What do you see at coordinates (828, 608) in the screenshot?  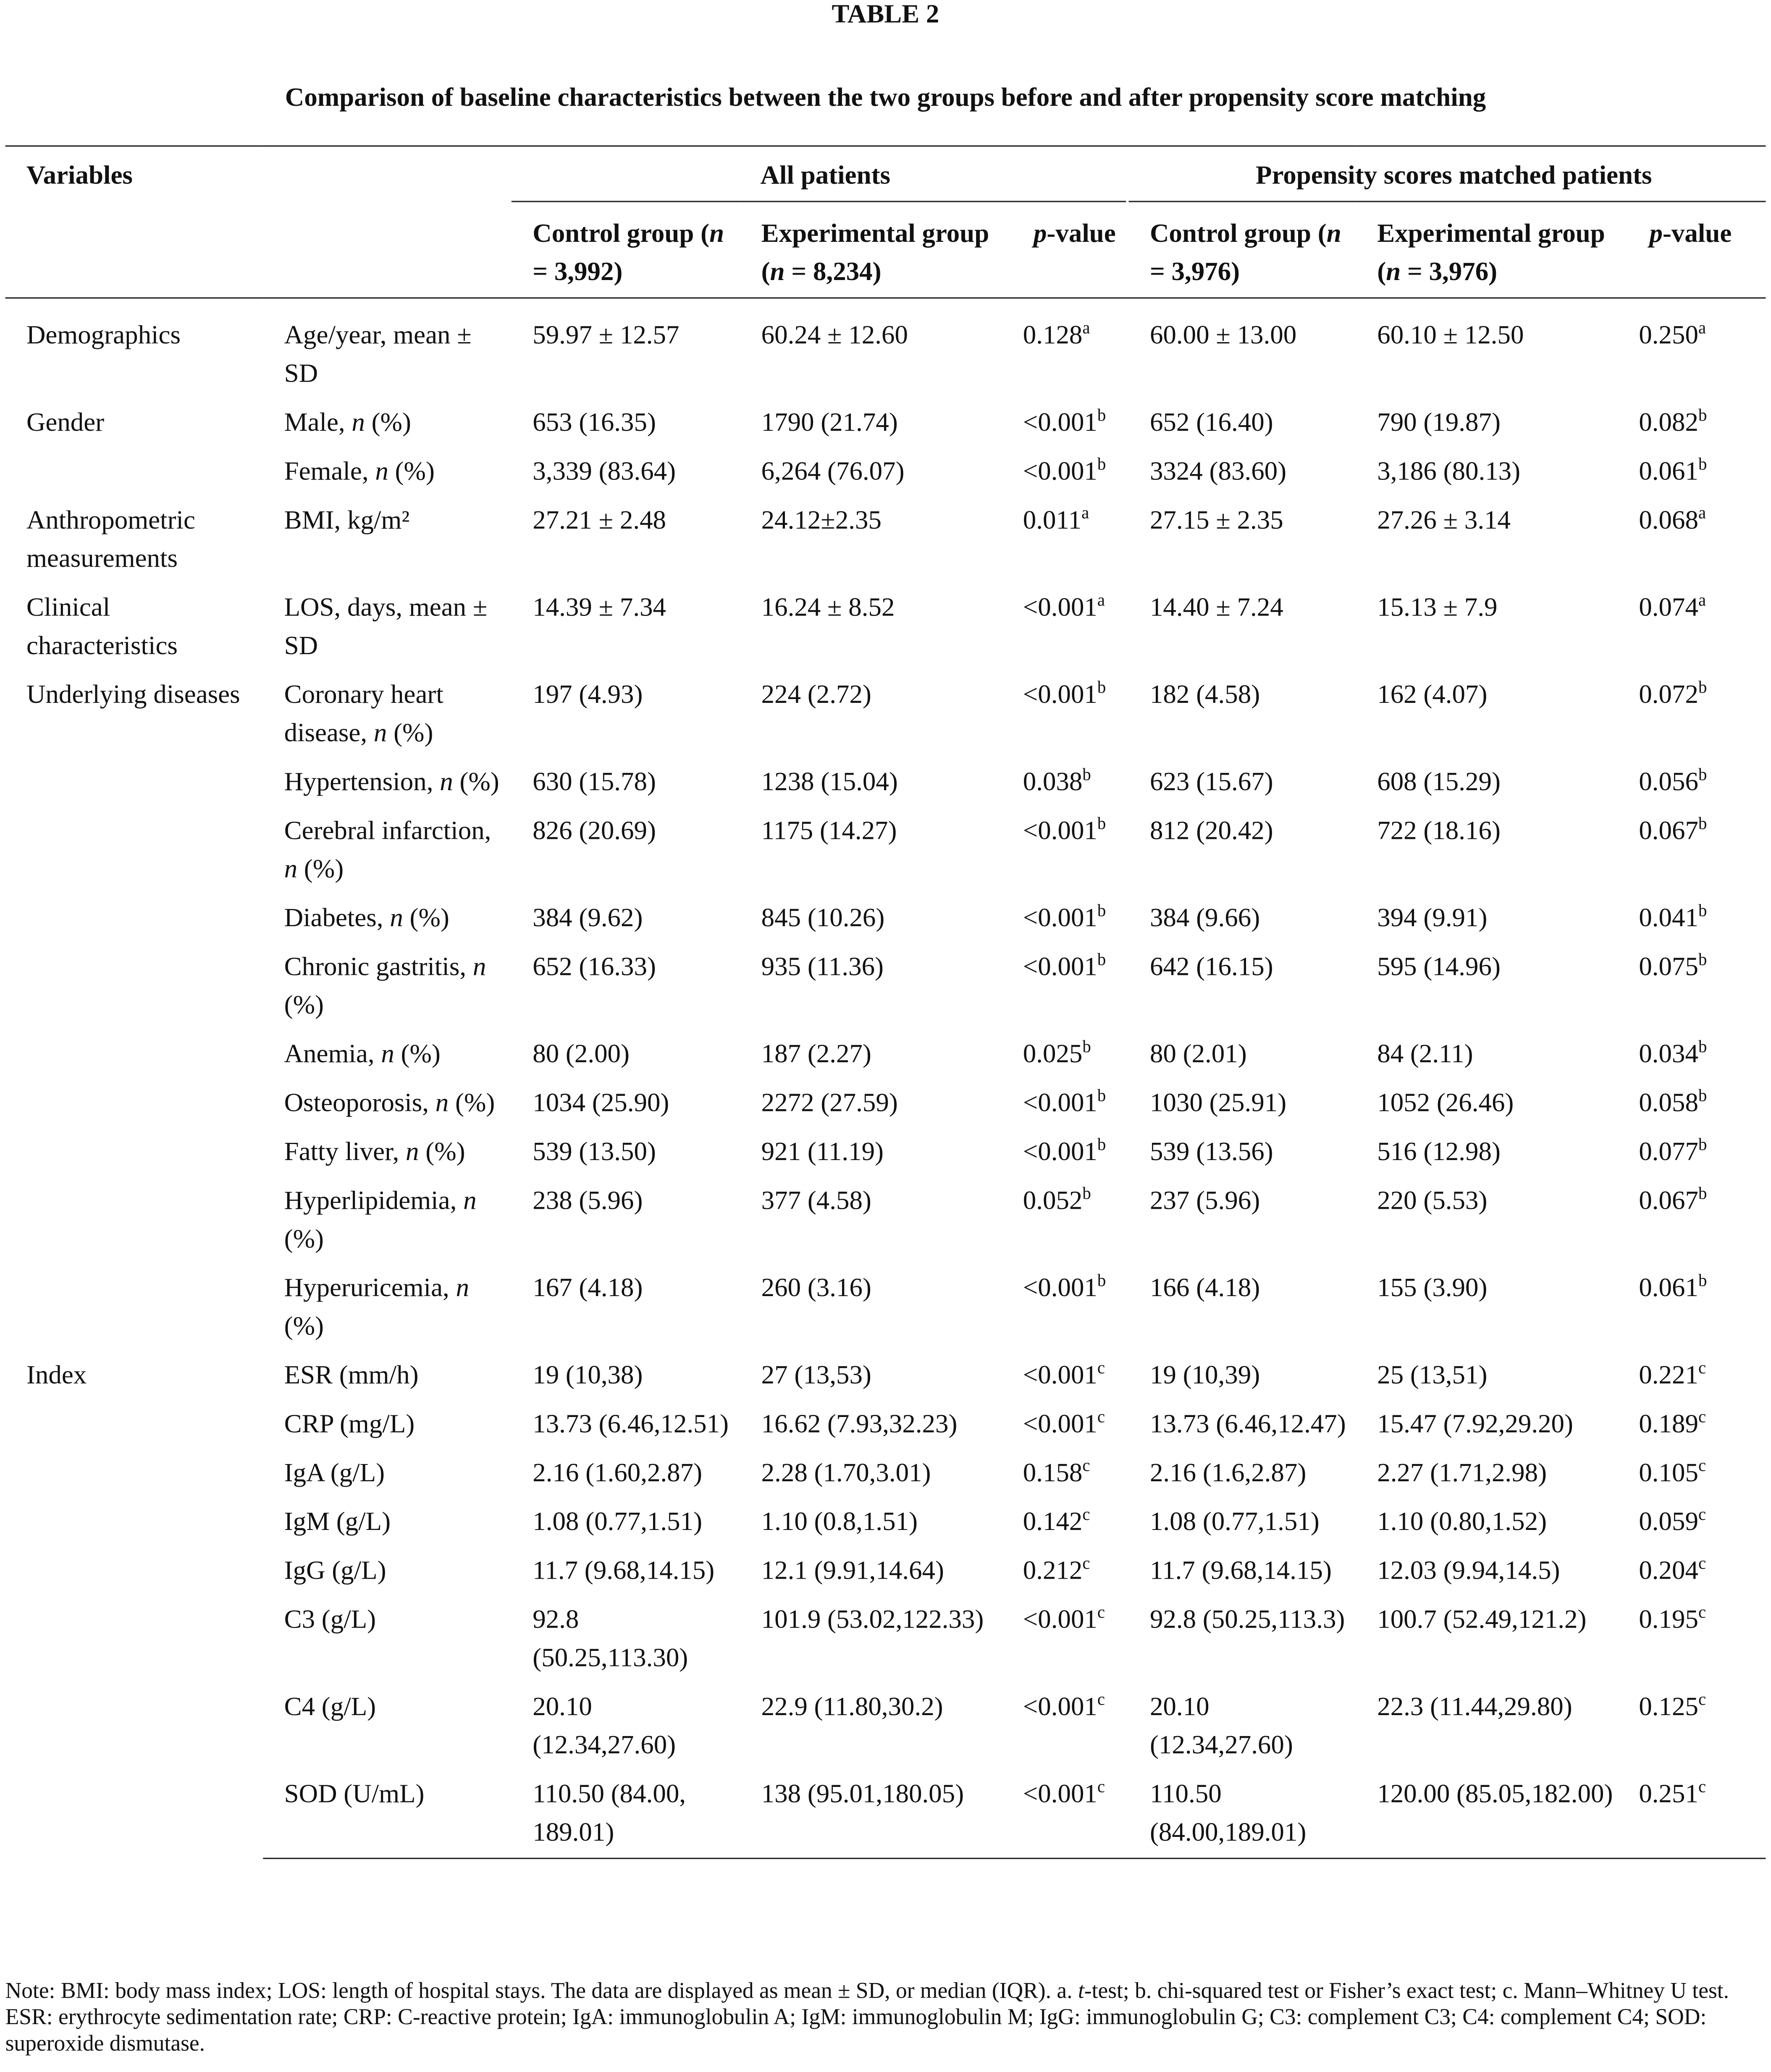 I see `value-cell: 16.24 ± 8.52` at bounding box center [828, 608].